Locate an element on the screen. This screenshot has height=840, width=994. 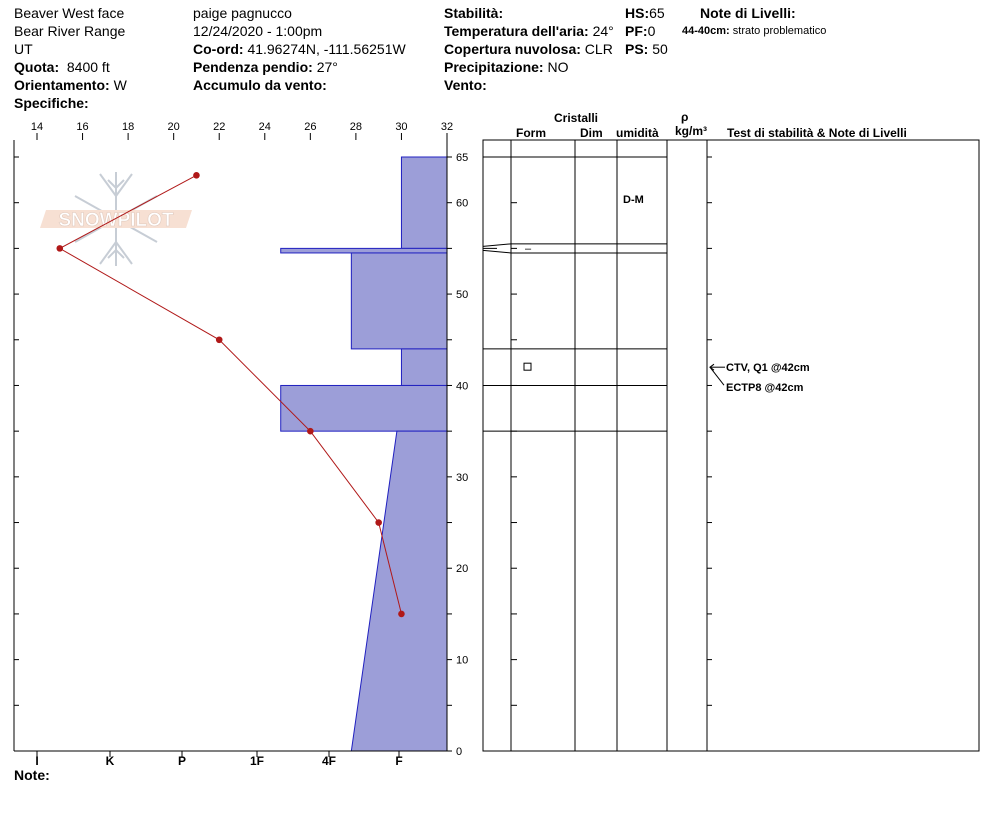
height-tick-label-30: 30 is located at coordinates (462, 478).